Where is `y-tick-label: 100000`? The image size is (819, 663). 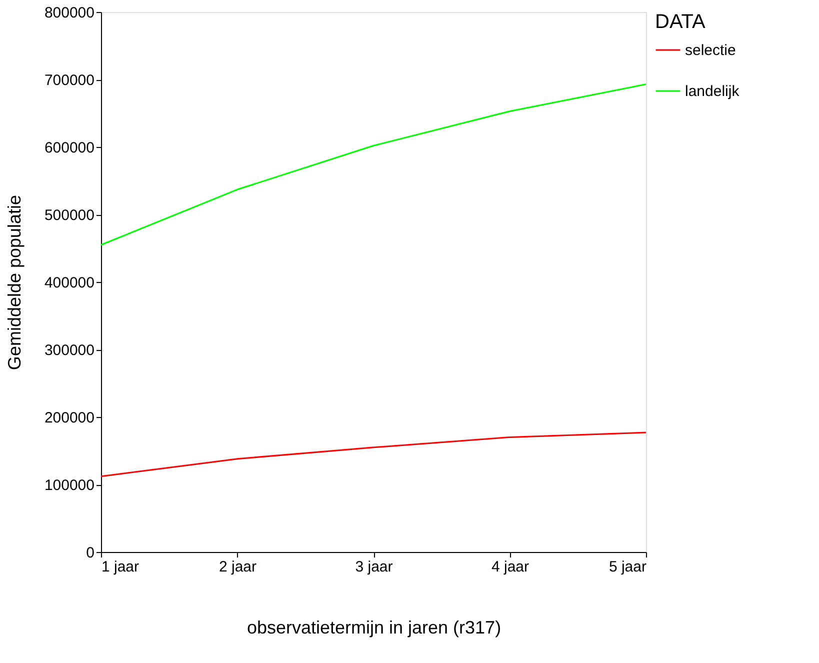 y-tick-label: 100000 is located at coordinates (69, 485).